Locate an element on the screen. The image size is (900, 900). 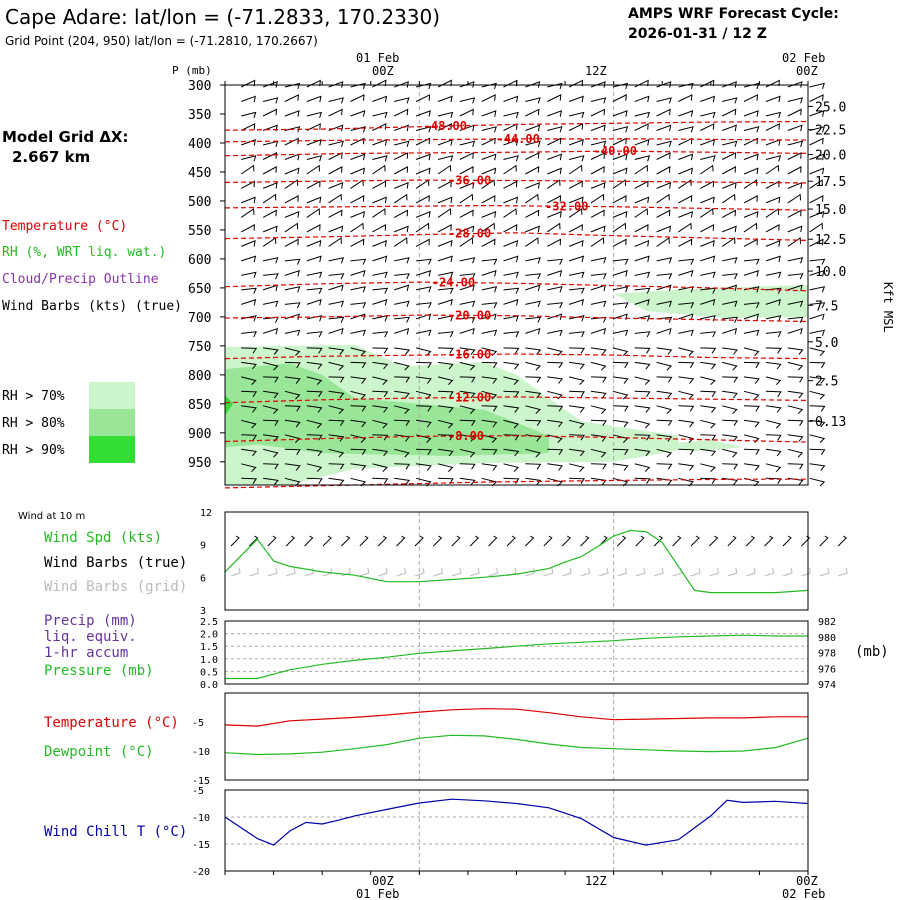
p3-legend-accum: 1-hr accum is located at coordinates (86, 653).